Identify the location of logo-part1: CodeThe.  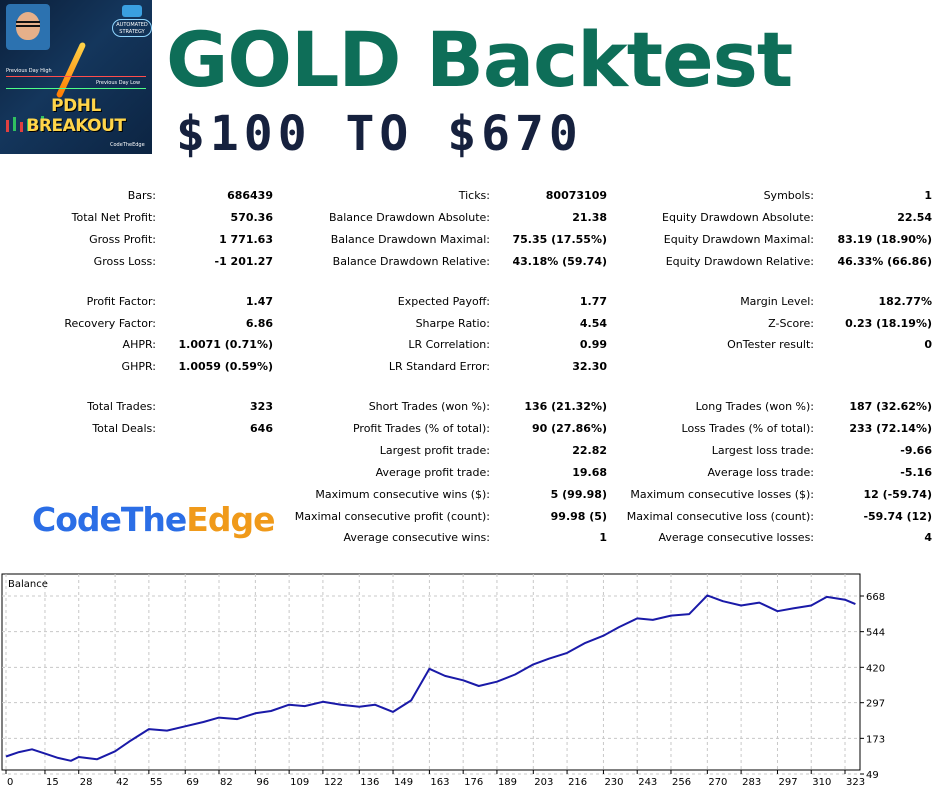
(109, 519).